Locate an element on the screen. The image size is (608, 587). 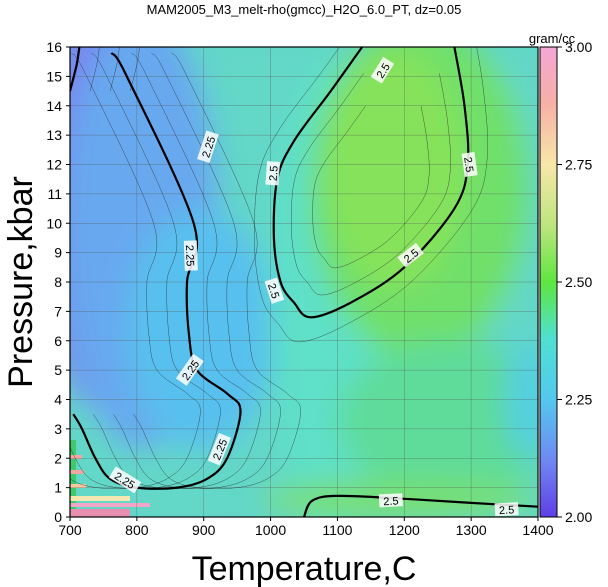
x-tick-label: 1000 is located at coordinates (270, 530).